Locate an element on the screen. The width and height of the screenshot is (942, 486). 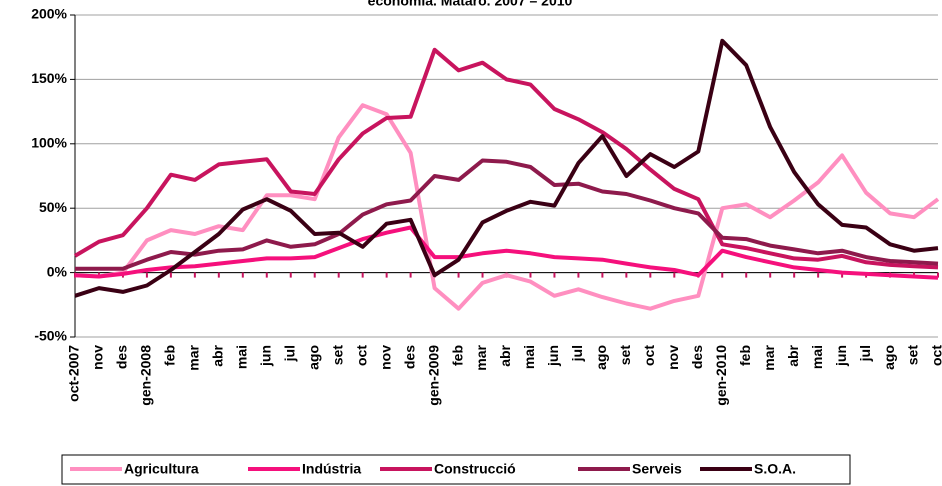
y-tick-label: 50% is located at coordinates (53, 207).